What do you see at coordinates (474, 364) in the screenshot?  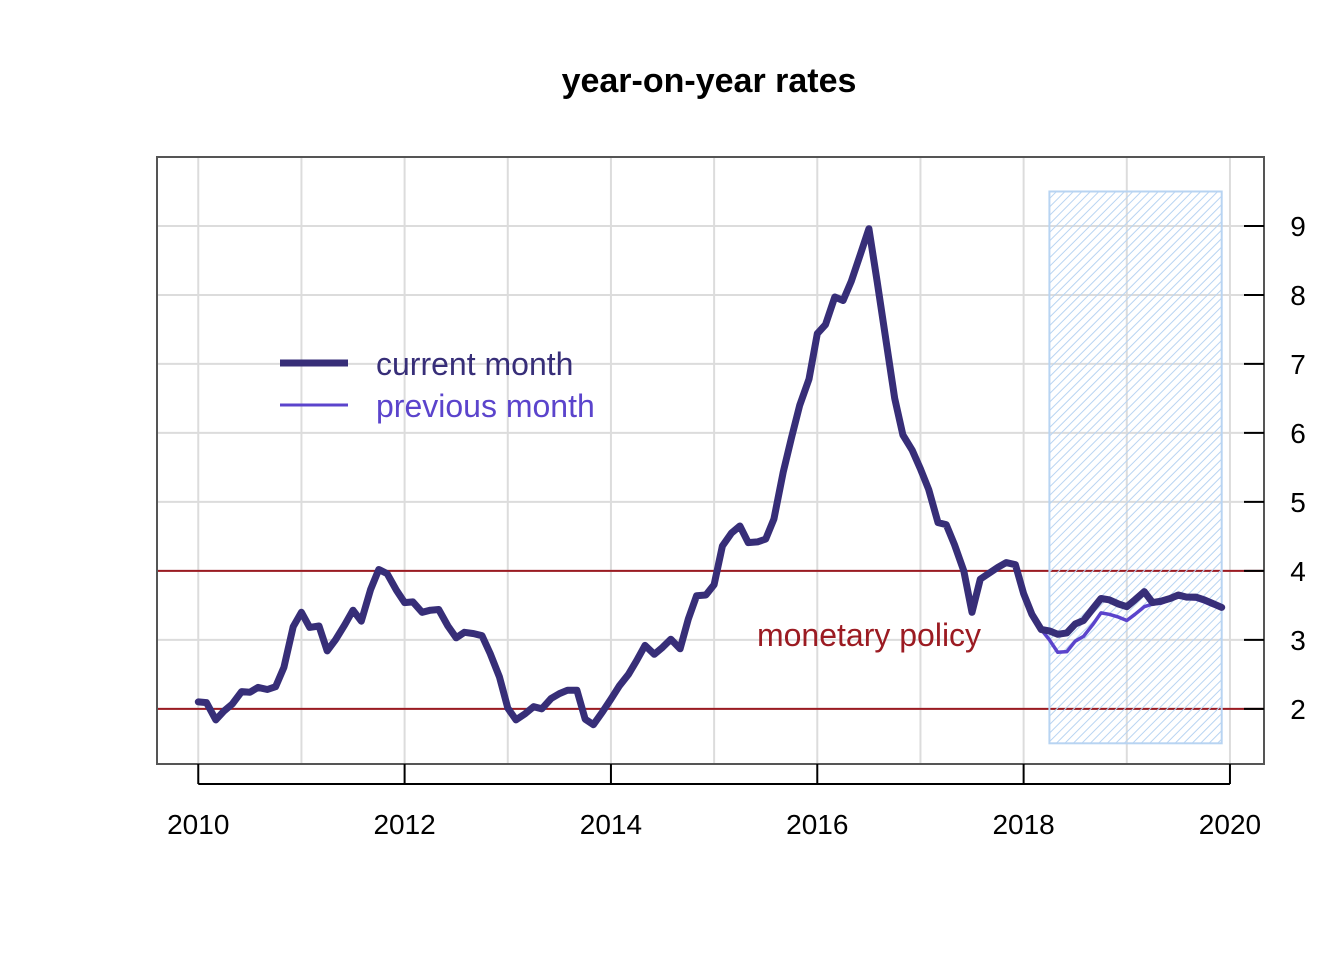 I see `legend-current-label: current month` at bounding box center [474, 364].